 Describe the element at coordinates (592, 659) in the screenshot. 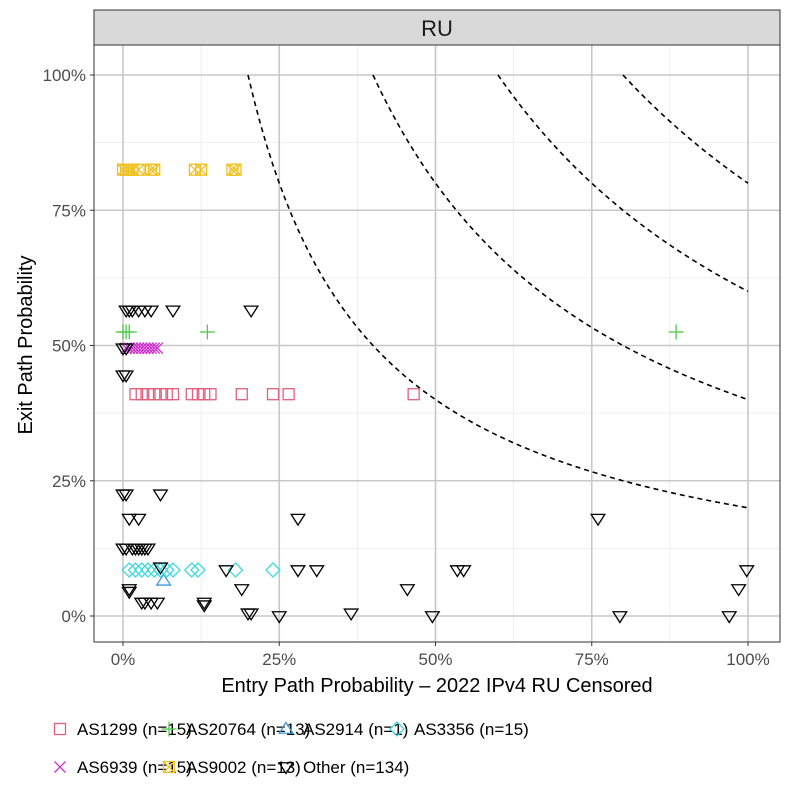

I see `x-tick-label: 75%` at that location.